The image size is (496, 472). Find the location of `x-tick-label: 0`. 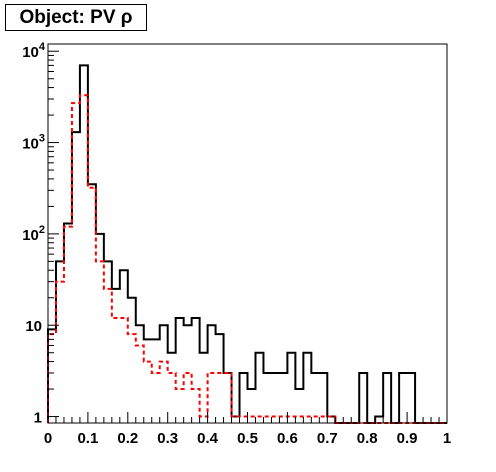

x-tick-label: 0 is located at coordinates (48, 438).